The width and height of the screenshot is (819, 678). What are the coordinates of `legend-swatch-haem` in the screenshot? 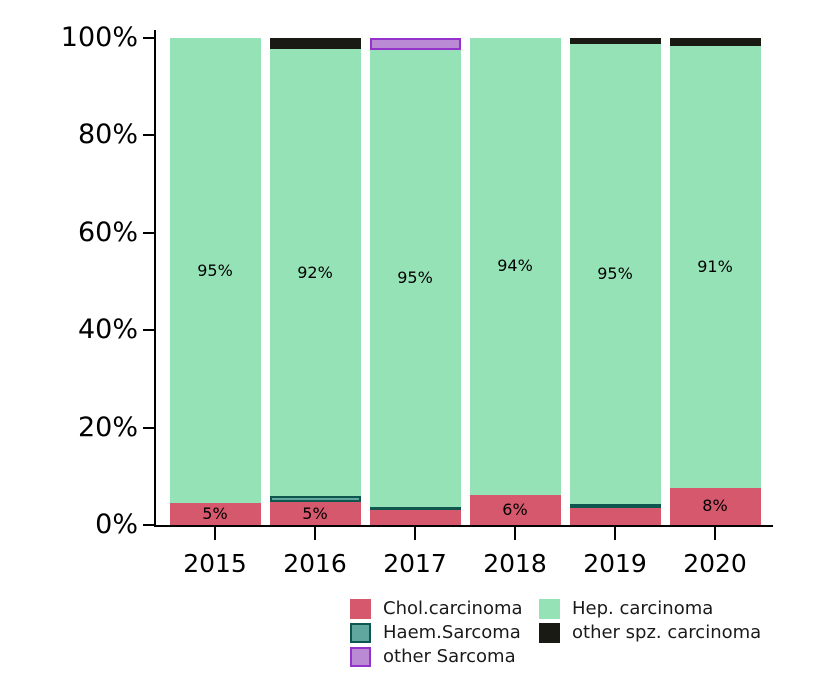 It's located at (360, 633).